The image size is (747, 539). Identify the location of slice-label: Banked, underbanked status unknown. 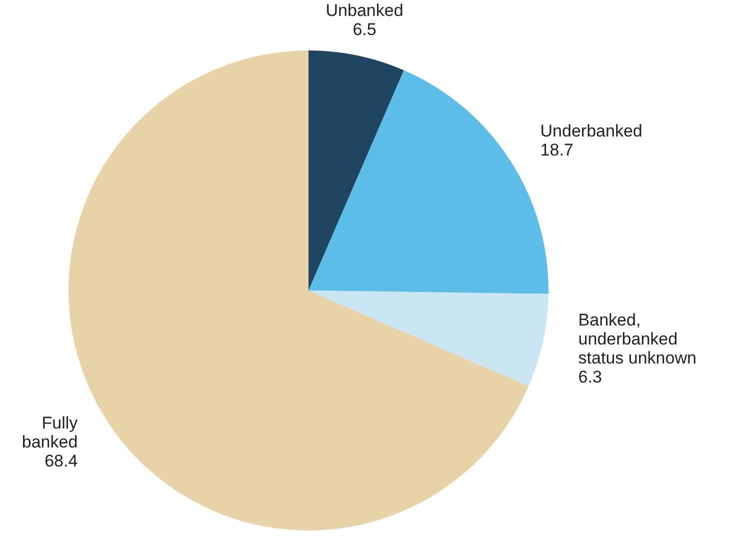
(637, 339).